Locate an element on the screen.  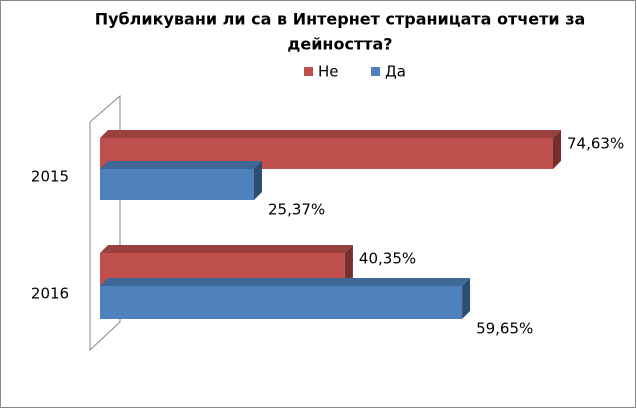
y-tick-label: 2016 is located at coordinates (50, 294).